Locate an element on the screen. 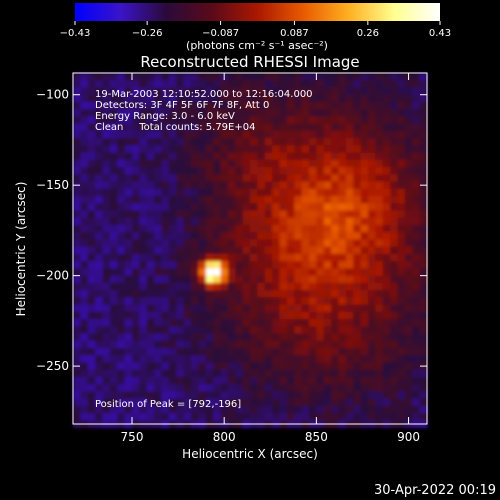 The width and height of the screenshot is (500, 500). y-tick-label: −200 is located at coordinates (52, 276).